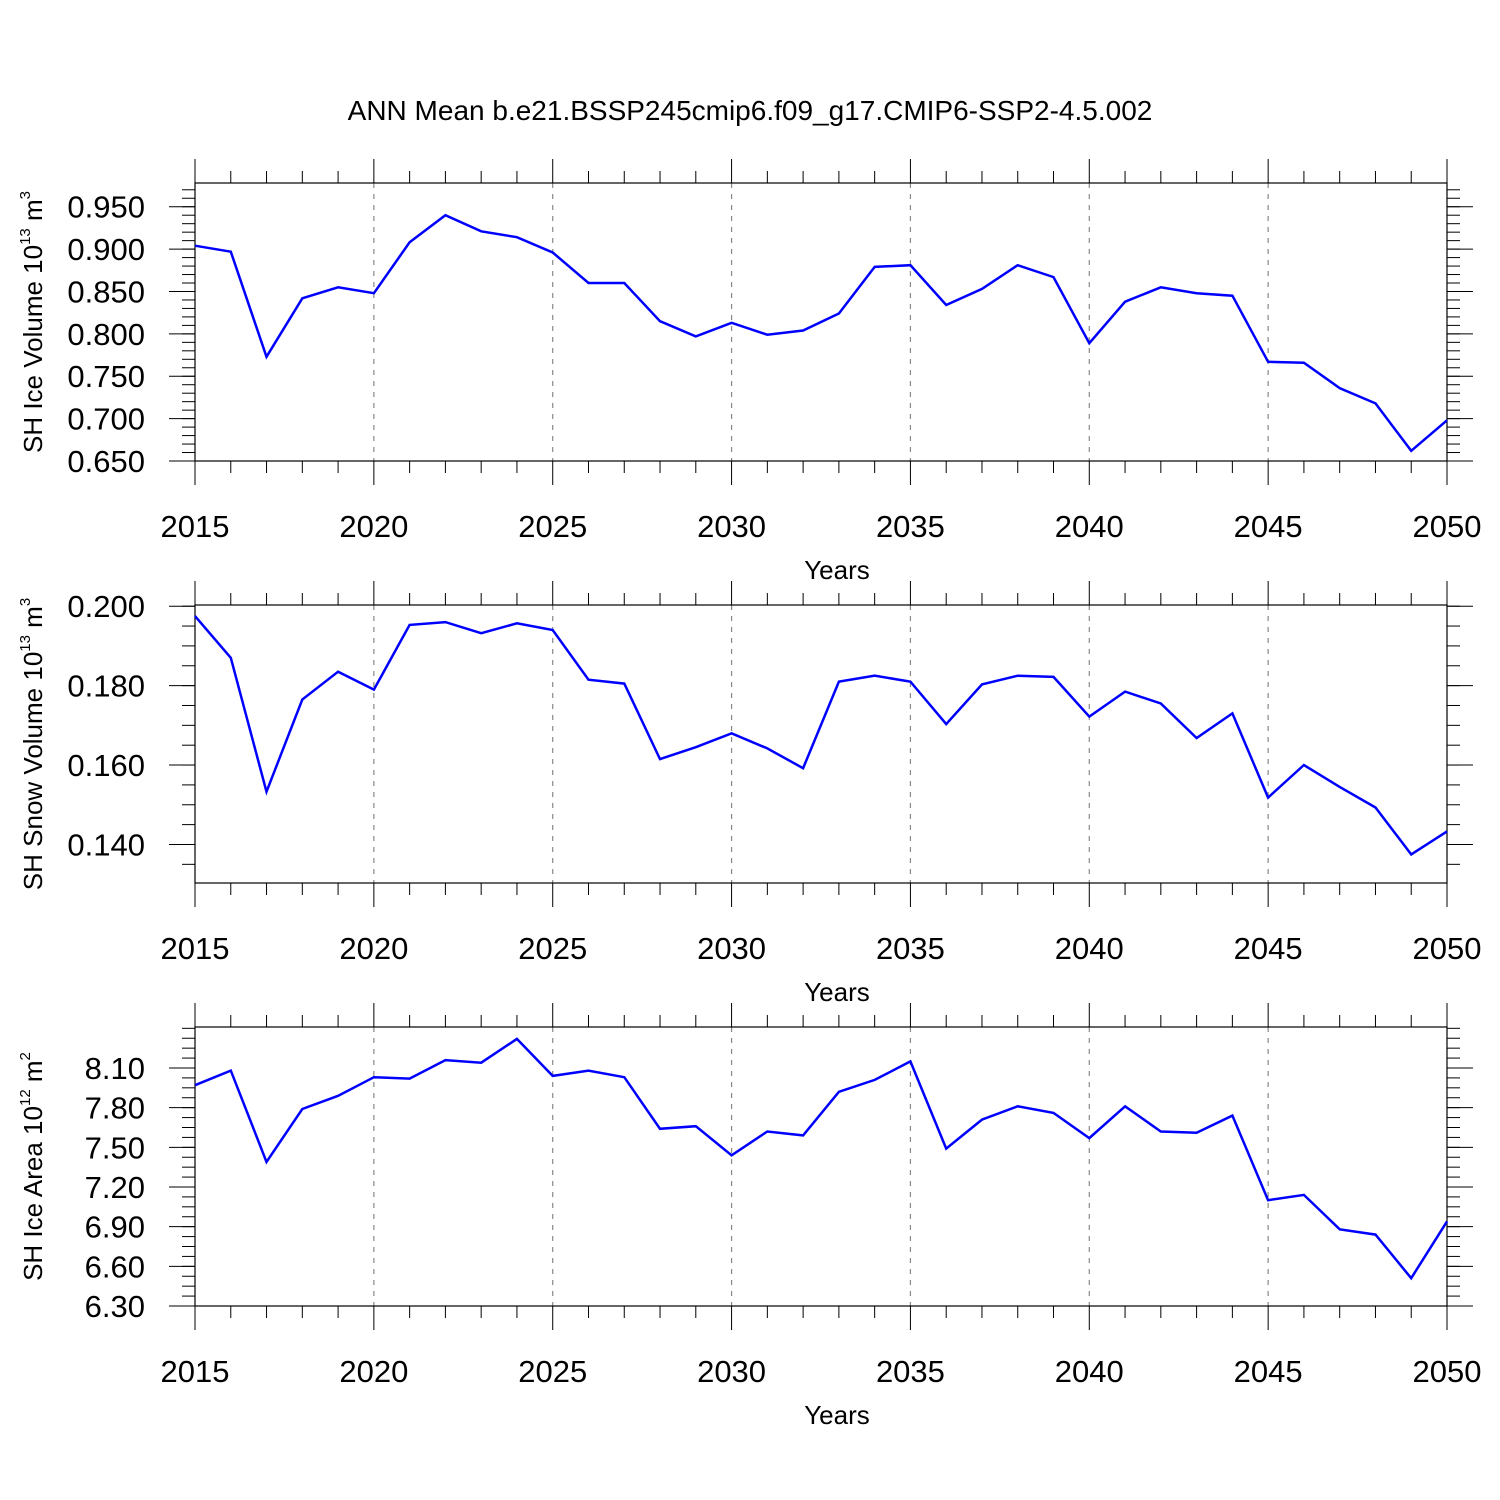  I want to click on x-axis-label: Years, so click(837, 1415).